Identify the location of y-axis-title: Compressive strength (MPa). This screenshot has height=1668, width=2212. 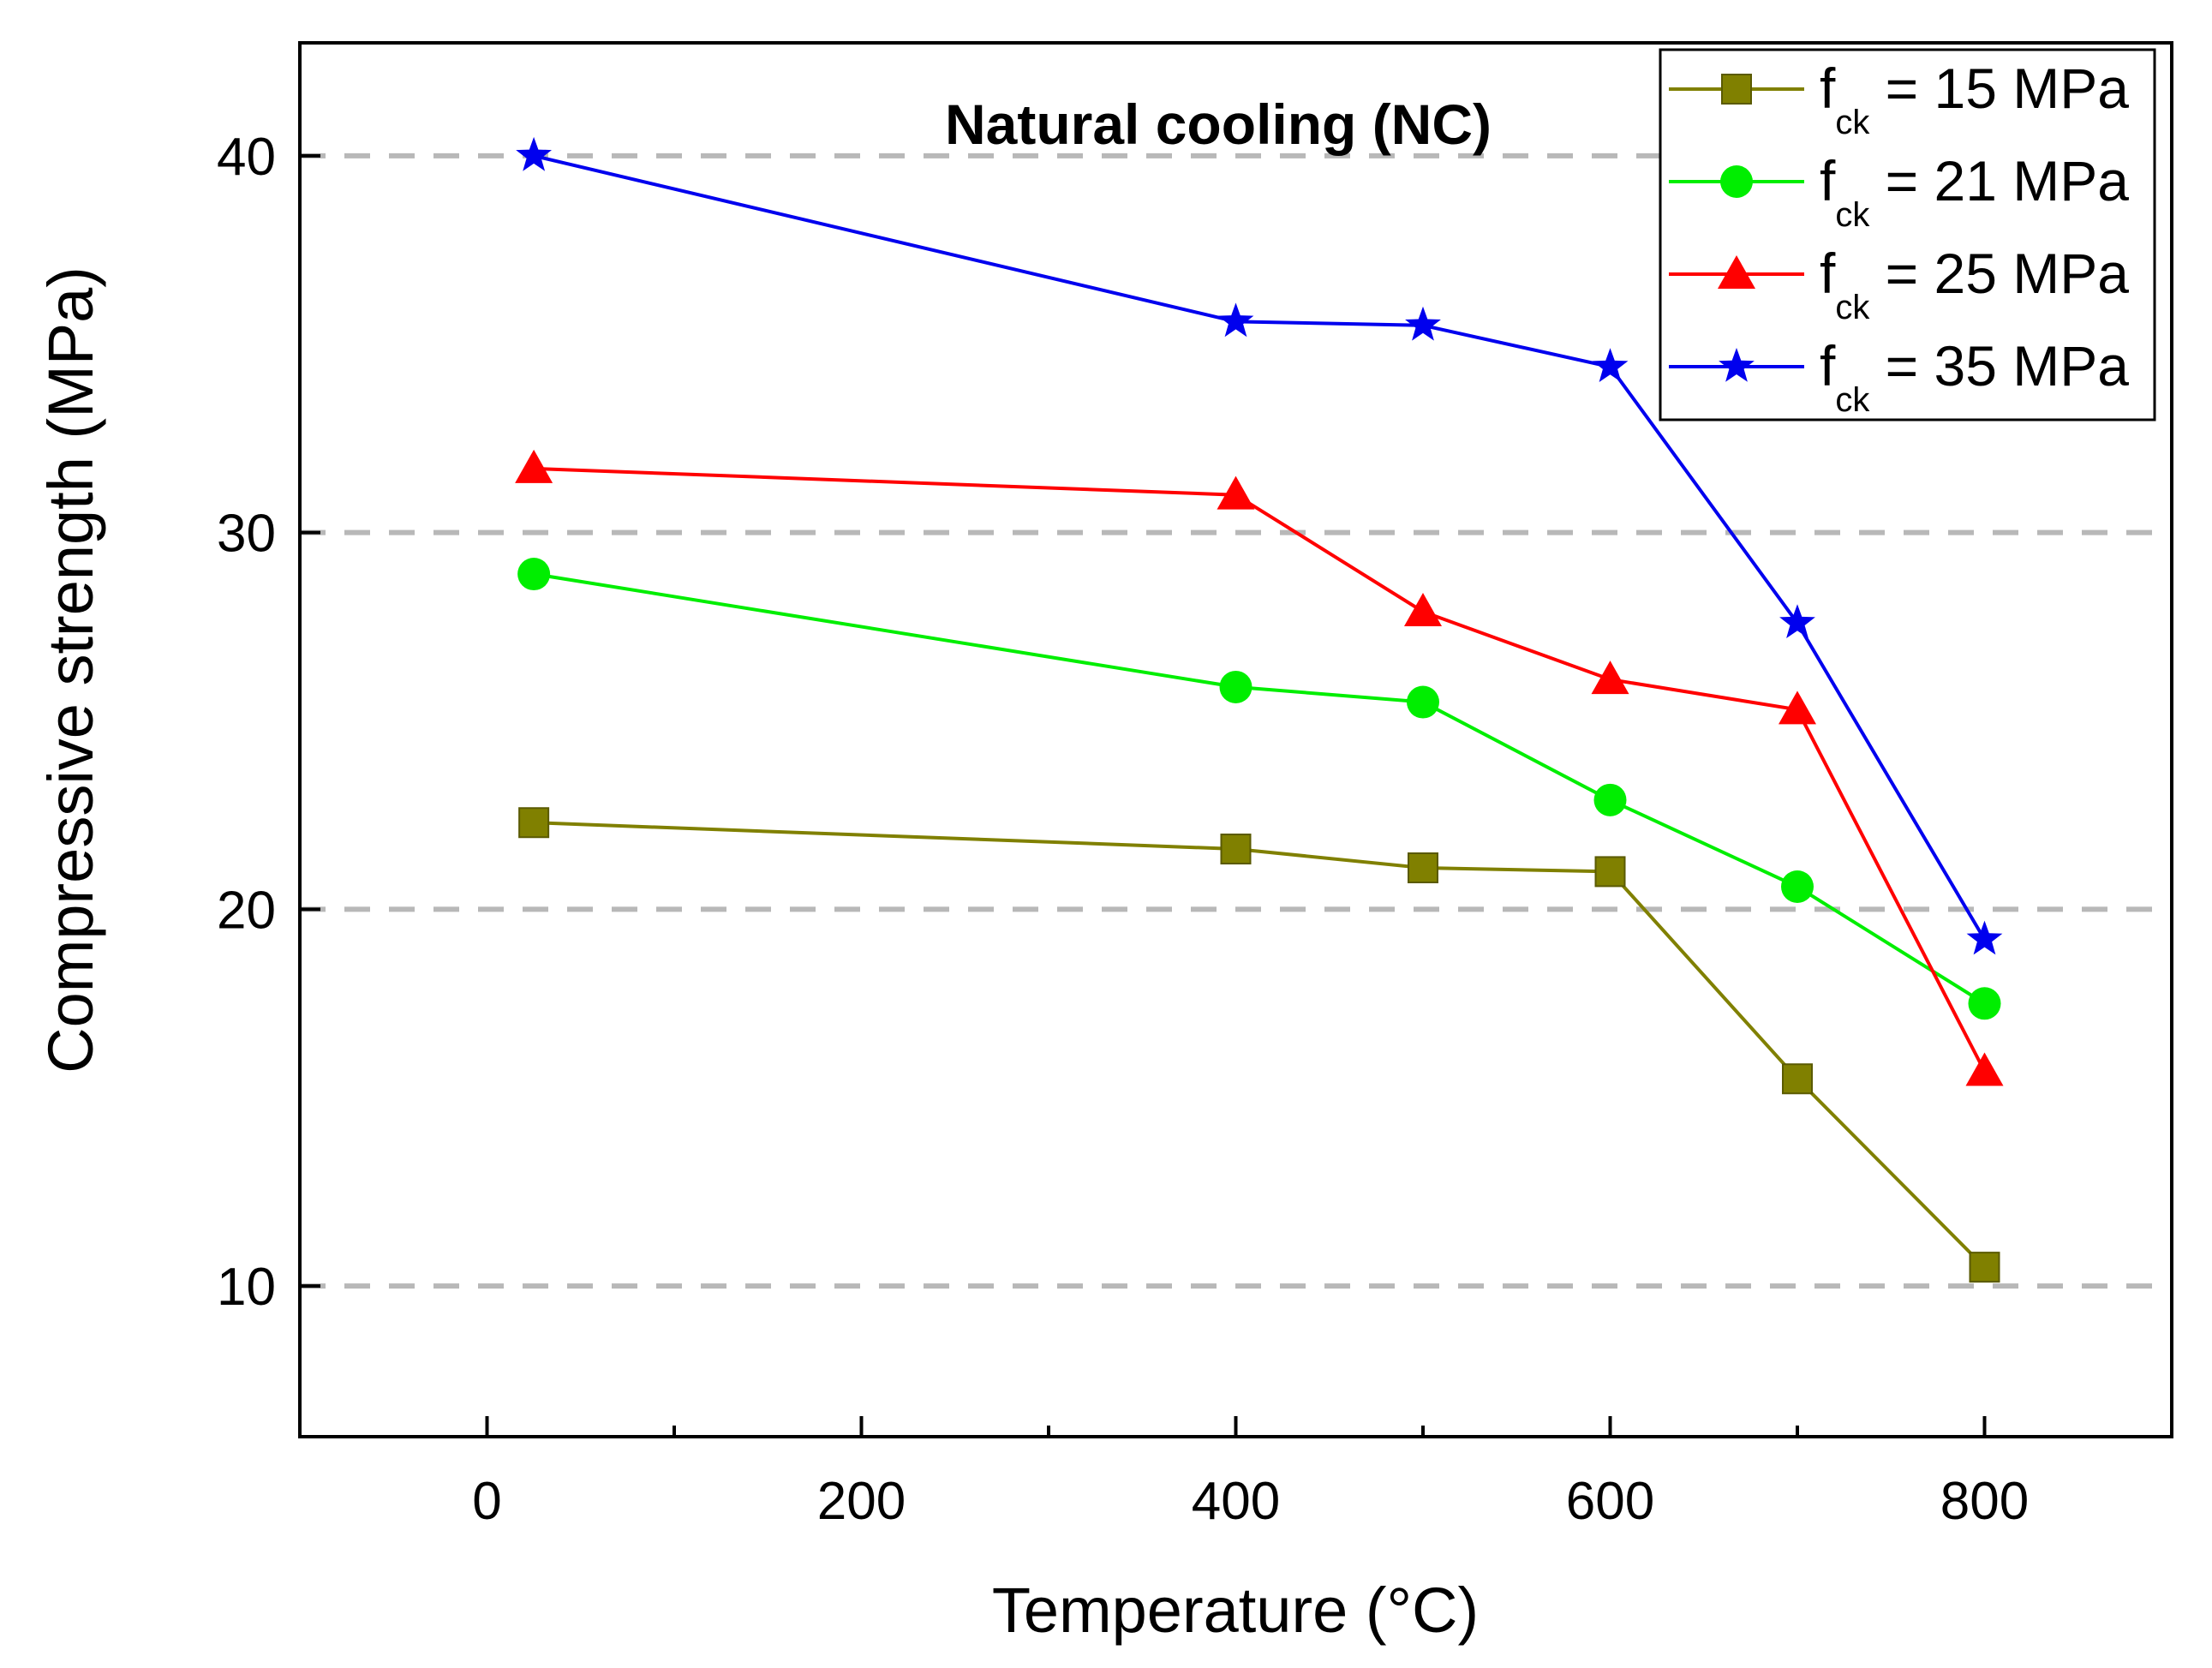
(70, 669).